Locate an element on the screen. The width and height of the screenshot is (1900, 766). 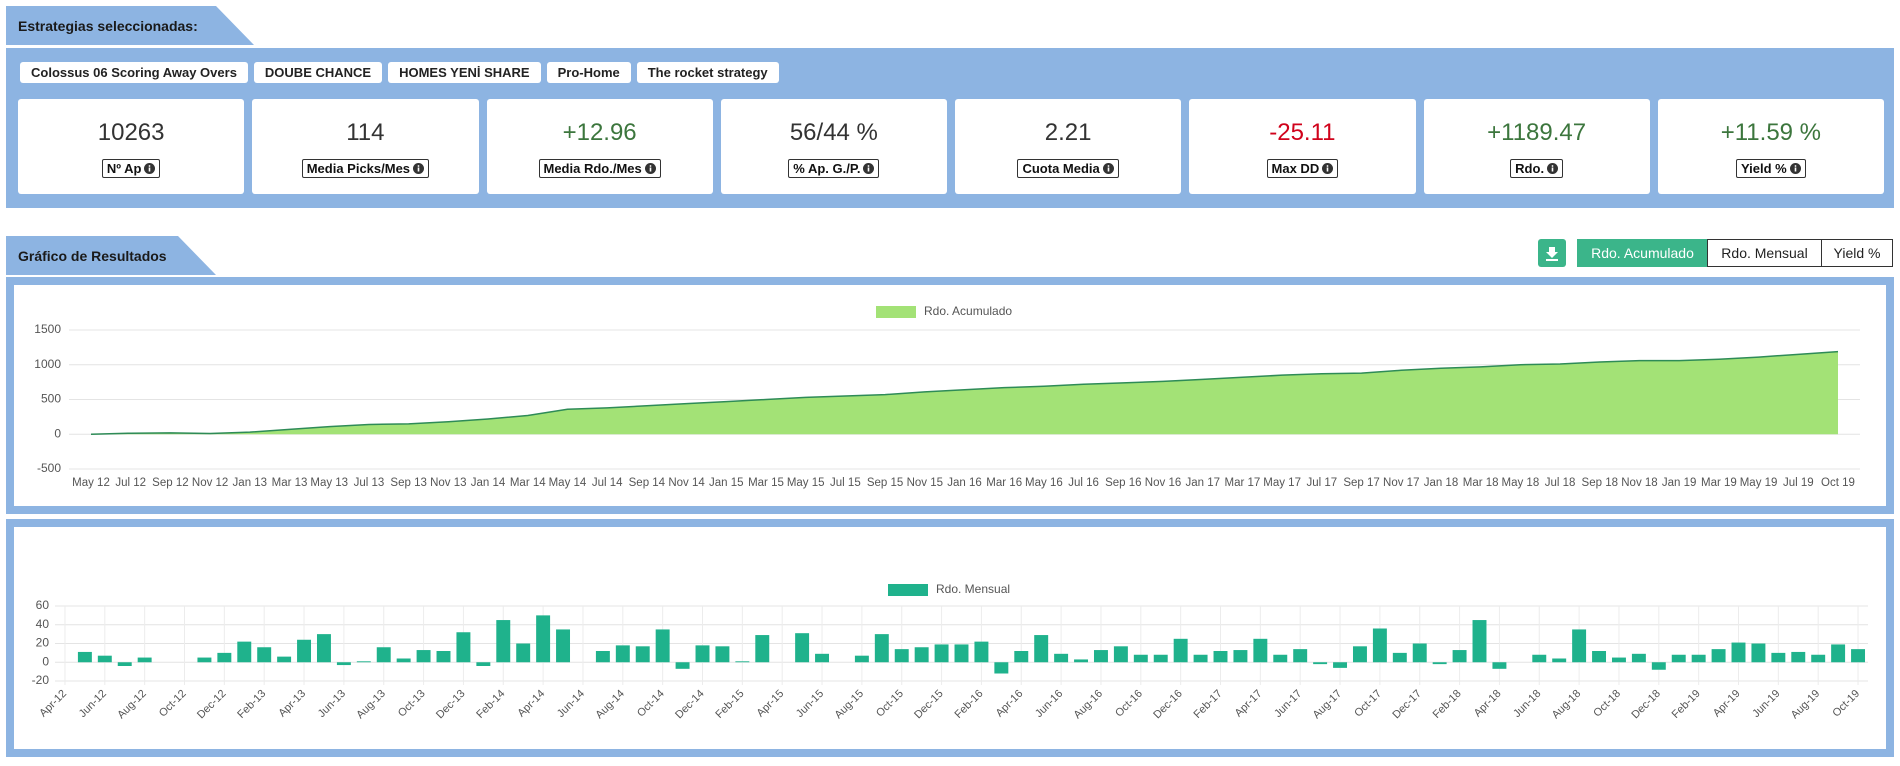
download-button is located at coordinates (1552, 253).